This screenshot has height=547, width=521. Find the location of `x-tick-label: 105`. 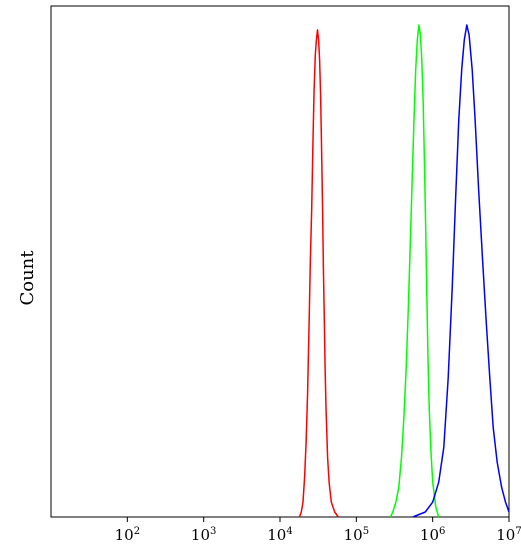

x-tick-label: 105 is located at coordinates (356, 535).